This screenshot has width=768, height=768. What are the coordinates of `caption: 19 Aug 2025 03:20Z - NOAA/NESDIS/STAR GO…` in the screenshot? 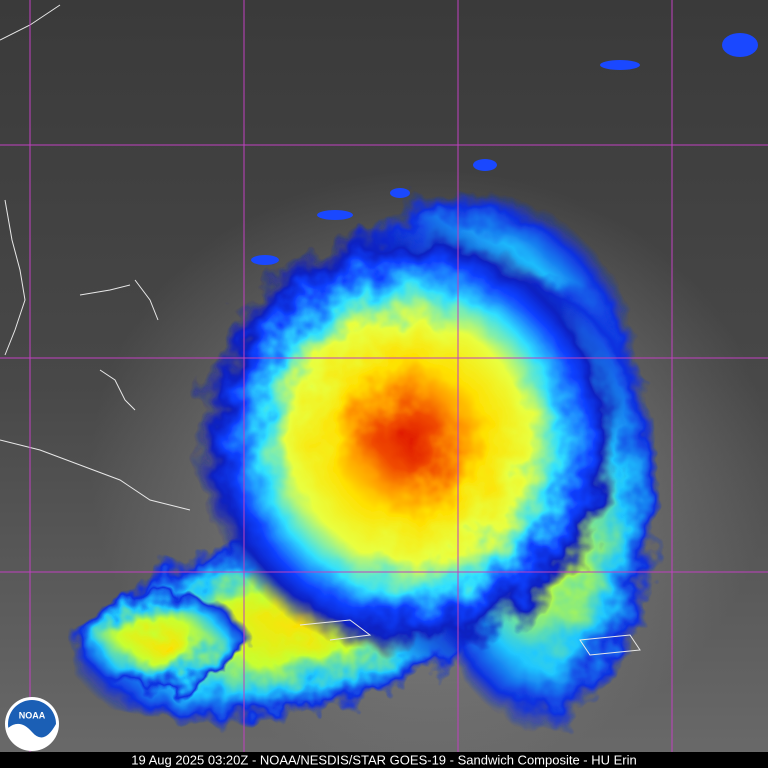 It's located at (384, 759).